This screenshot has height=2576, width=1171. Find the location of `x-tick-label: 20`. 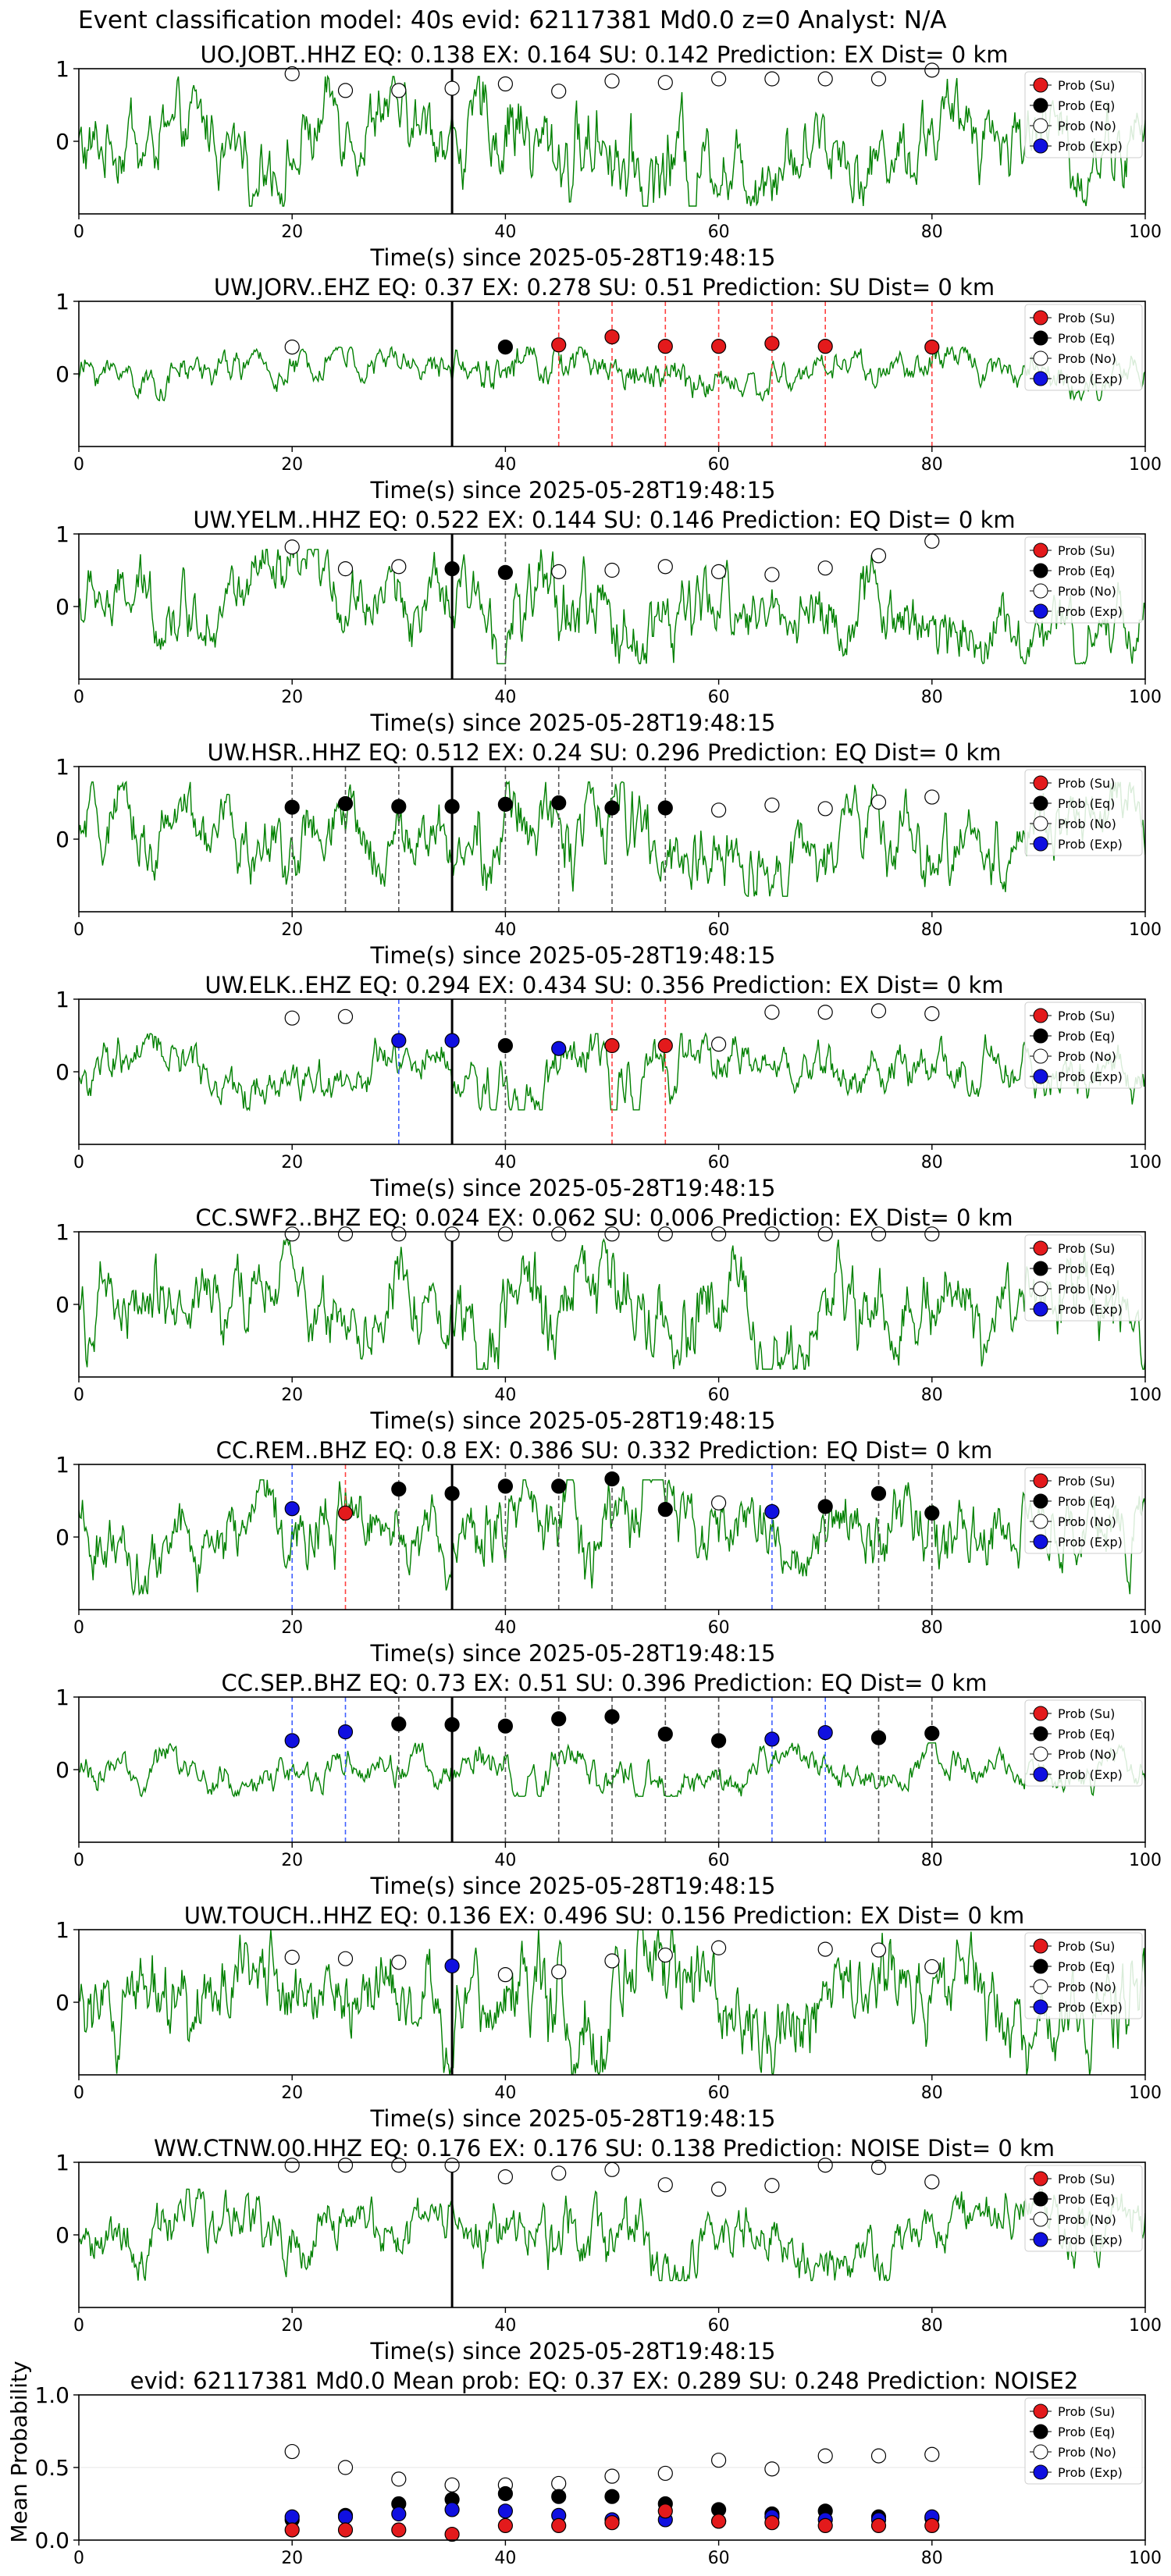

x-tick-label: 20 is located at coordinates (292, 465).